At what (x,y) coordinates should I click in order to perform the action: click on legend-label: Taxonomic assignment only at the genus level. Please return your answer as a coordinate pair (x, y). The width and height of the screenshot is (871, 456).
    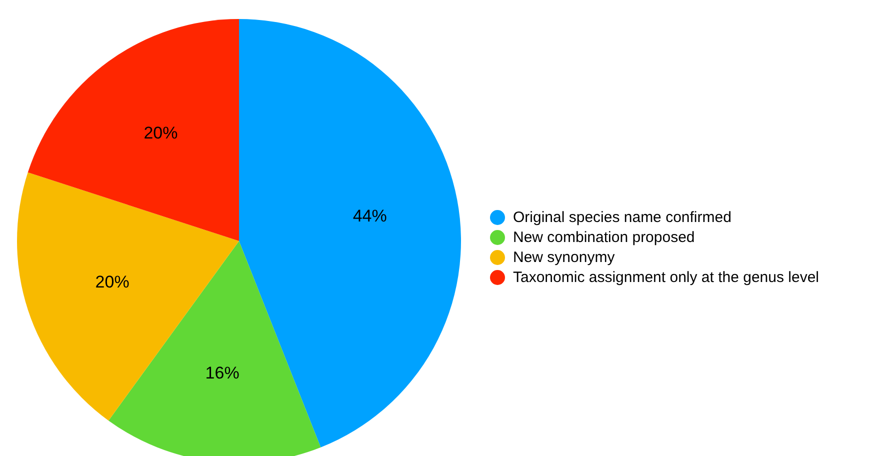
    Looking at the image, I should click on (666, 277).